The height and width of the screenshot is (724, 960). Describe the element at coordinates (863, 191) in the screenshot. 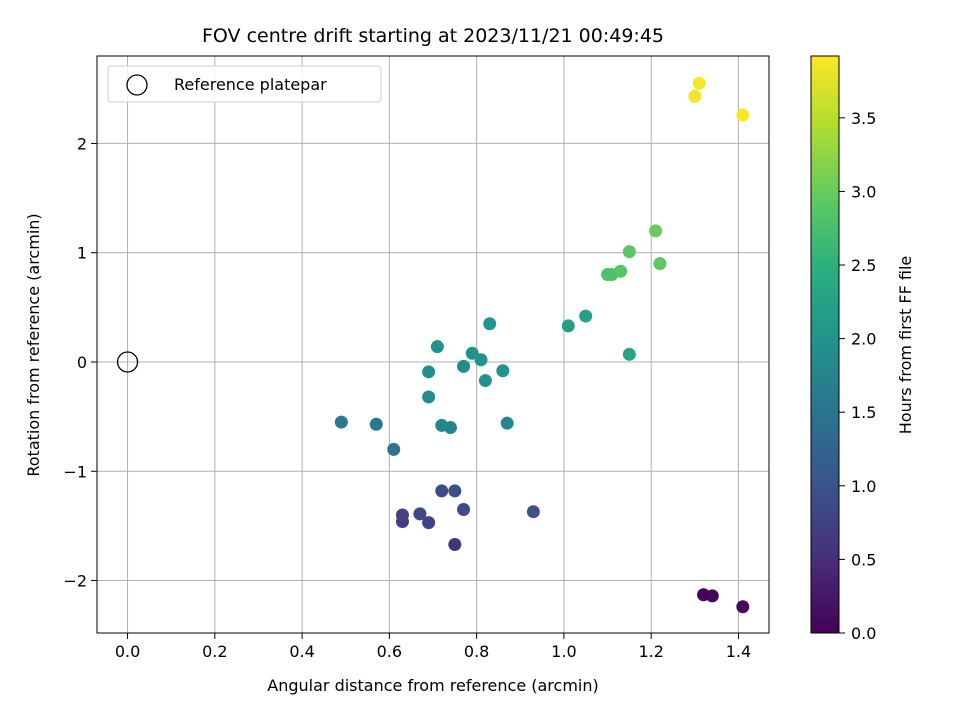

I see `colorbar-tick-label: 3.0` at that location.